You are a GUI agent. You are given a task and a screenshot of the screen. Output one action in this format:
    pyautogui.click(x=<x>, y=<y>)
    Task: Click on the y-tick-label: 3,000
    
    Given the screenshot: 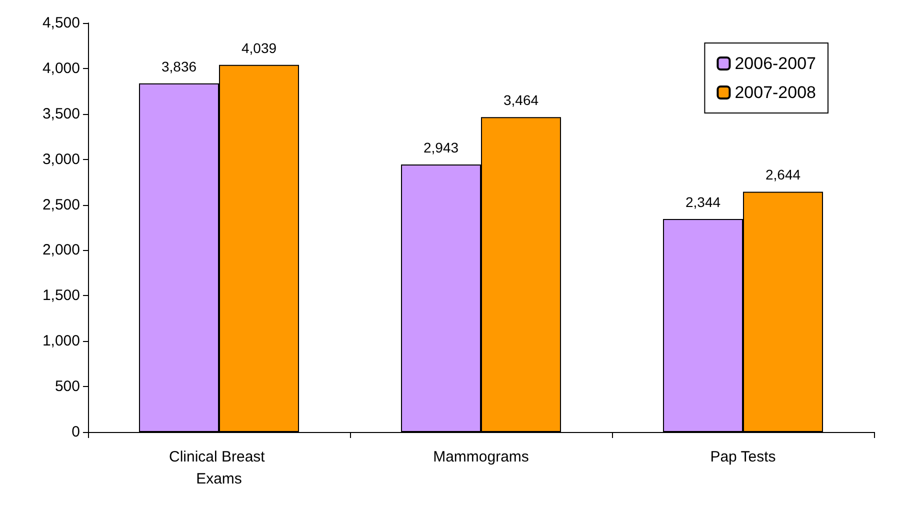 What is the action you would take?
    pyautogui.click(x=61, y=159)
    